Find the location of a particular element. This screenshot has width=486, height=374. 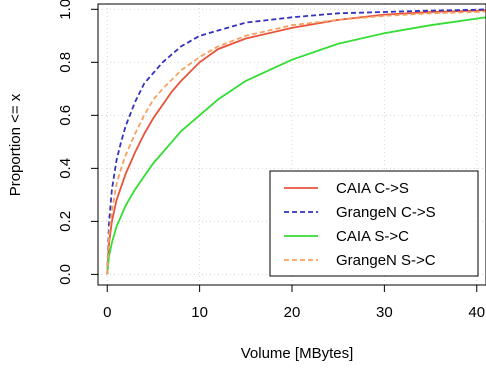

legend-label: GrangeN C->S is located at coordinates (386, 212).